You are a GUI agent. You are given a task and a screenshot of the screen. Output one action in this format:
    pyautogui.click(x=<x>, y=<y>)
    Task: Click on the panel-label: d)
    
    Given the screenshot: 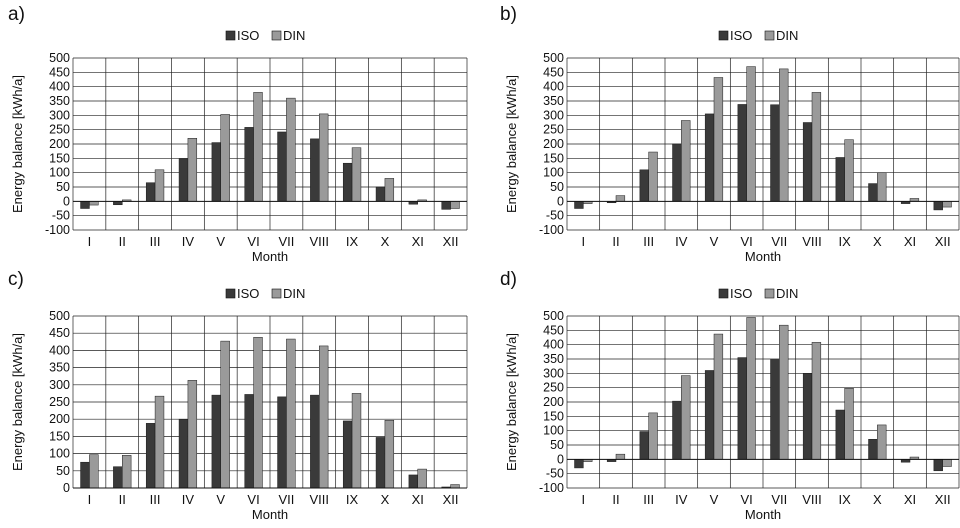 What is the action you would take?
    pyautogui.click(x=508, y=279)
    